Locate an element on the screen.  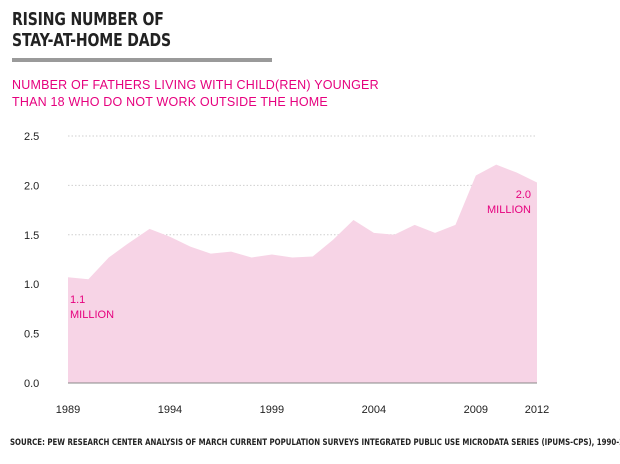
chart-title: RISING NUMBER OF STAY-AT-HOME DADS is located at coordinates (91, 30).